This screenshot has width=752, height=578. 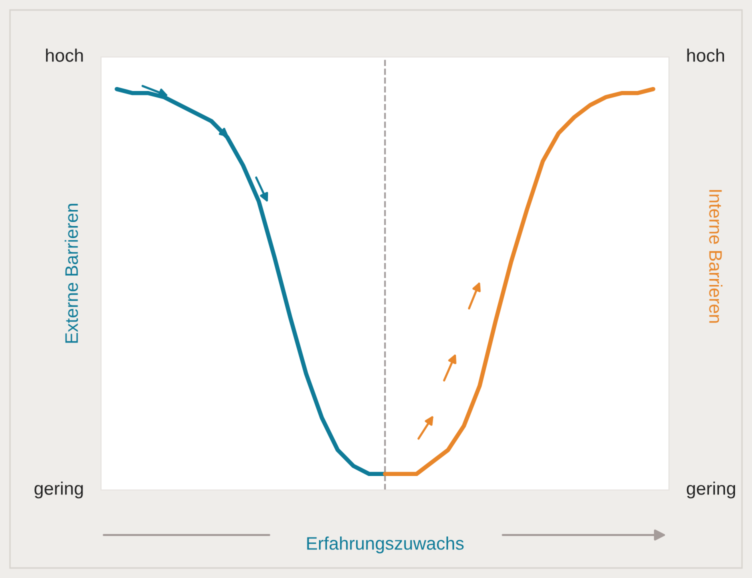 What do you see at coordinates (715, 256) in the screenshot?
I see `y2-axis-title: Interne Barrieren` at bounding box center [715, 256].